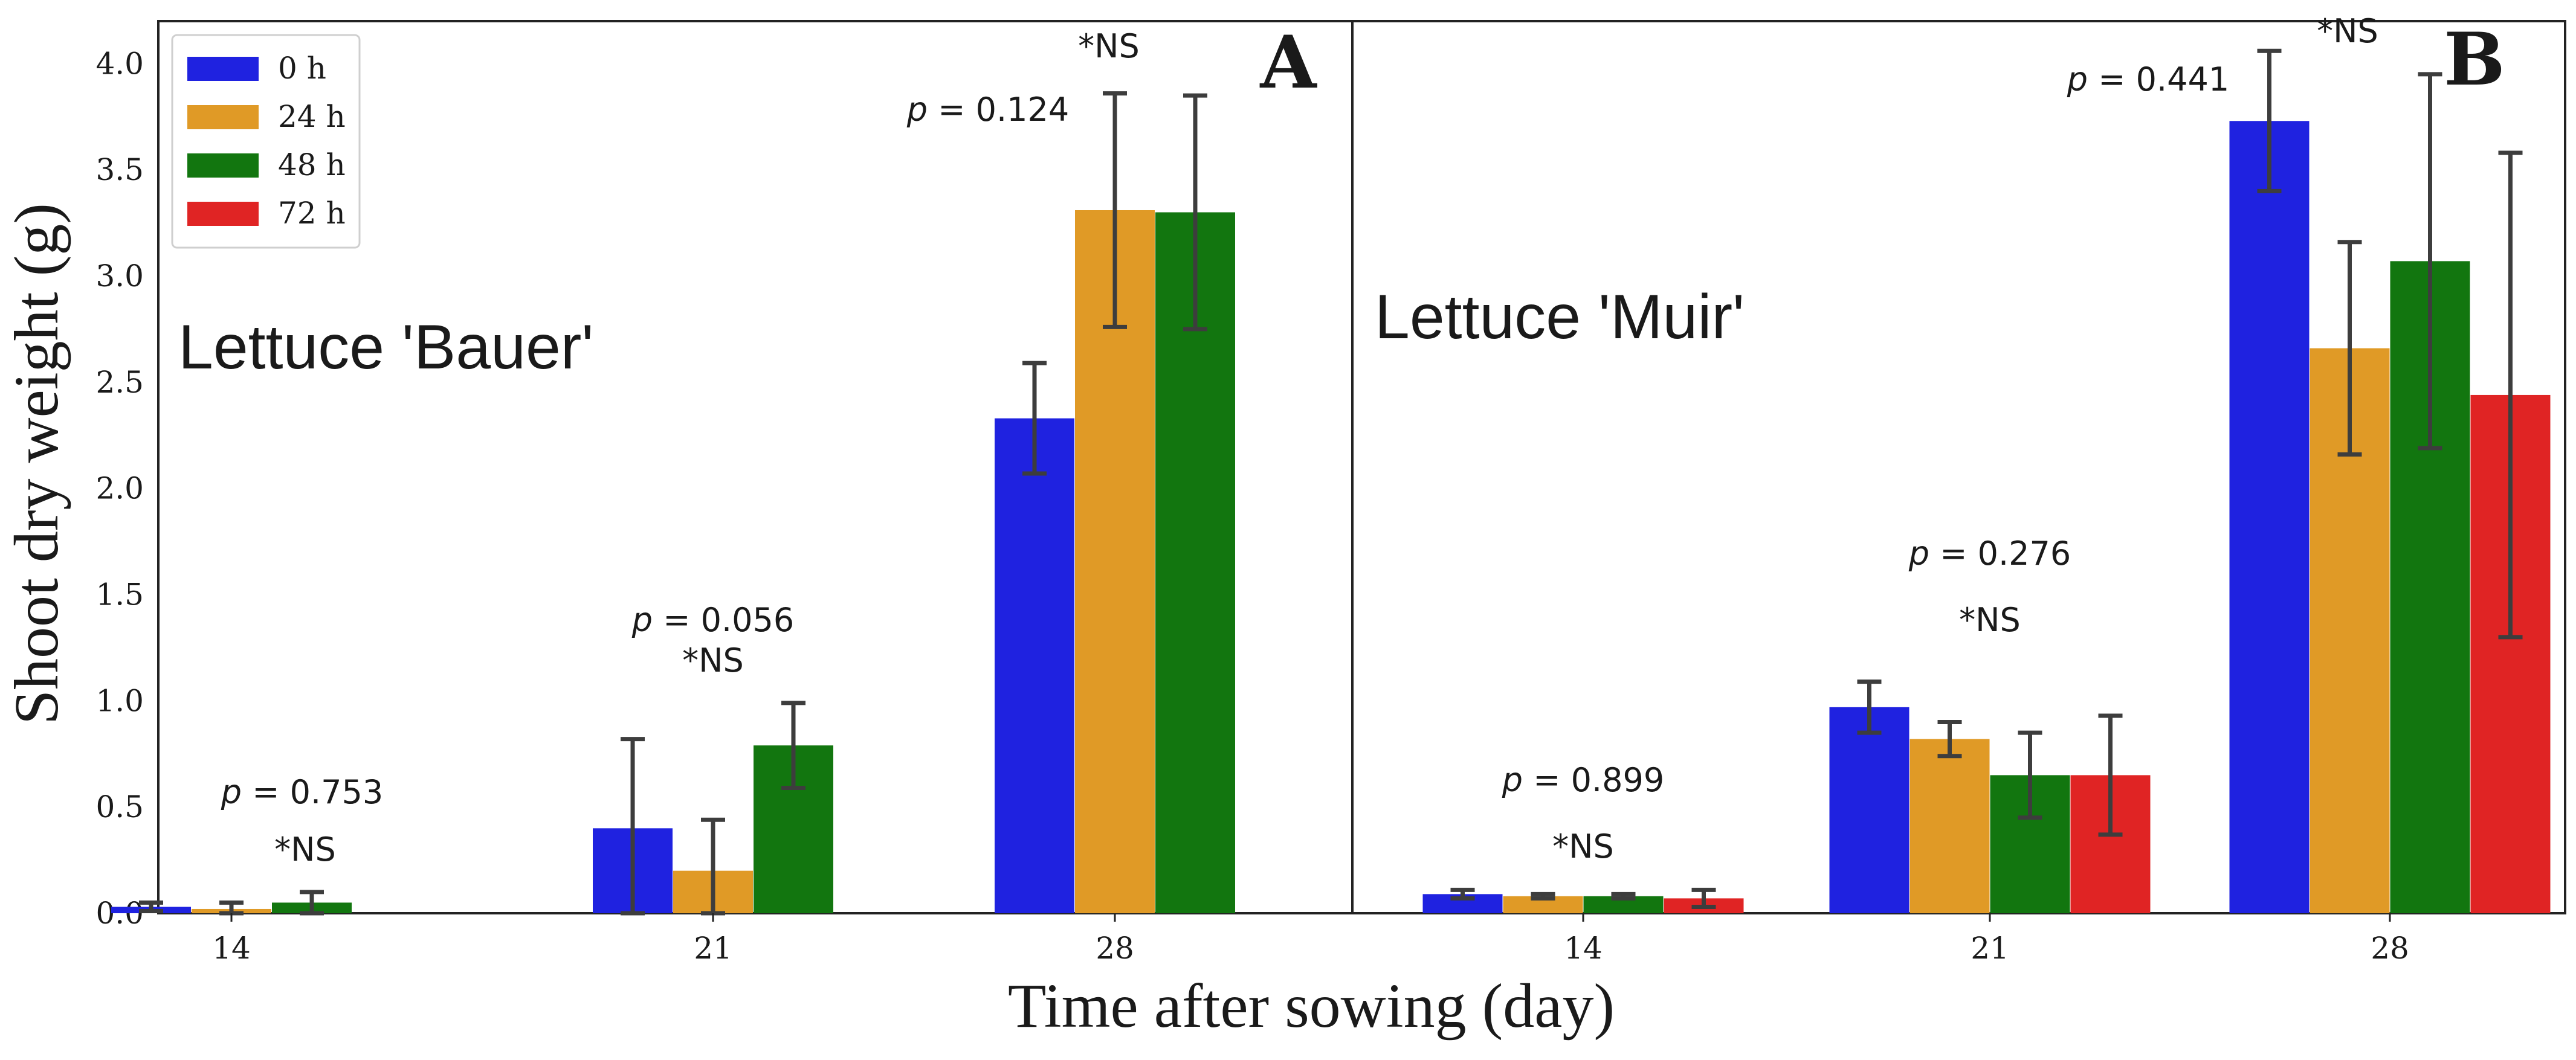 The width and height of the screenshot is (2576, 1060). What do you see at coordinates (120, 63) in the screenshot?
I see `y-tick-label: 4.0` at bounding box center [120, 63].